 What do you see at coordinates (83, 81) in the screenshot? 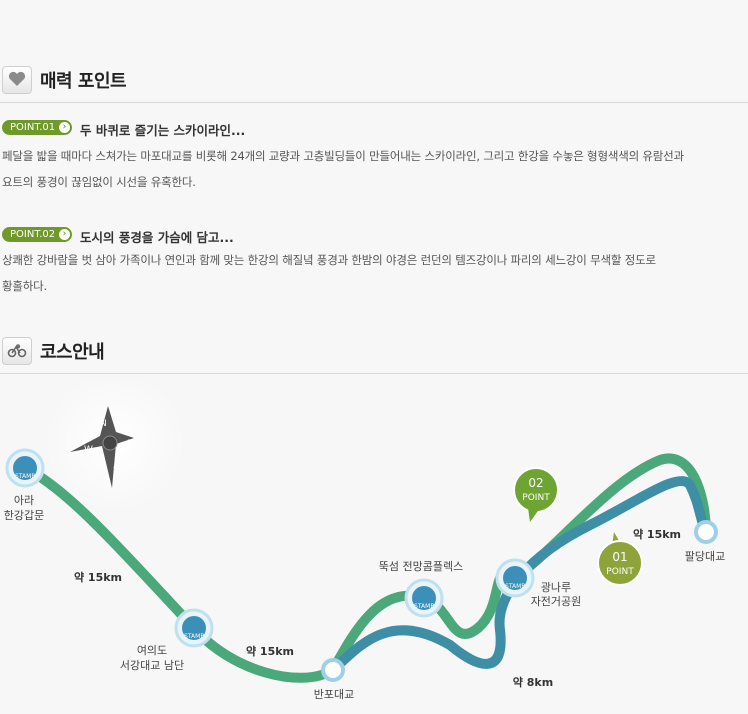
I see `attractions-title: 매력 포인트` at bounding box center [83, 81].